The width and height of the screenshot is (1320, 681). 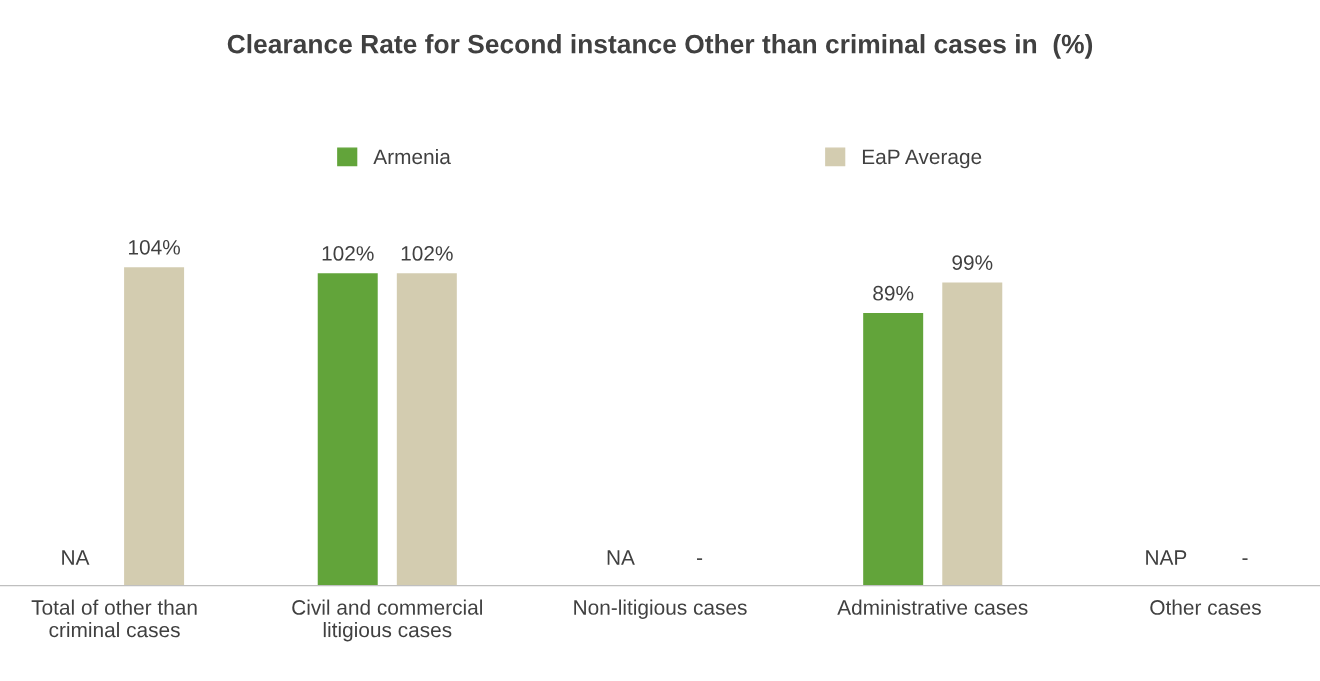 What do you see at coordinates (922, 159) in the screenshot?
I see `legend-label: EaP Average` at bounding box center [922, 159].